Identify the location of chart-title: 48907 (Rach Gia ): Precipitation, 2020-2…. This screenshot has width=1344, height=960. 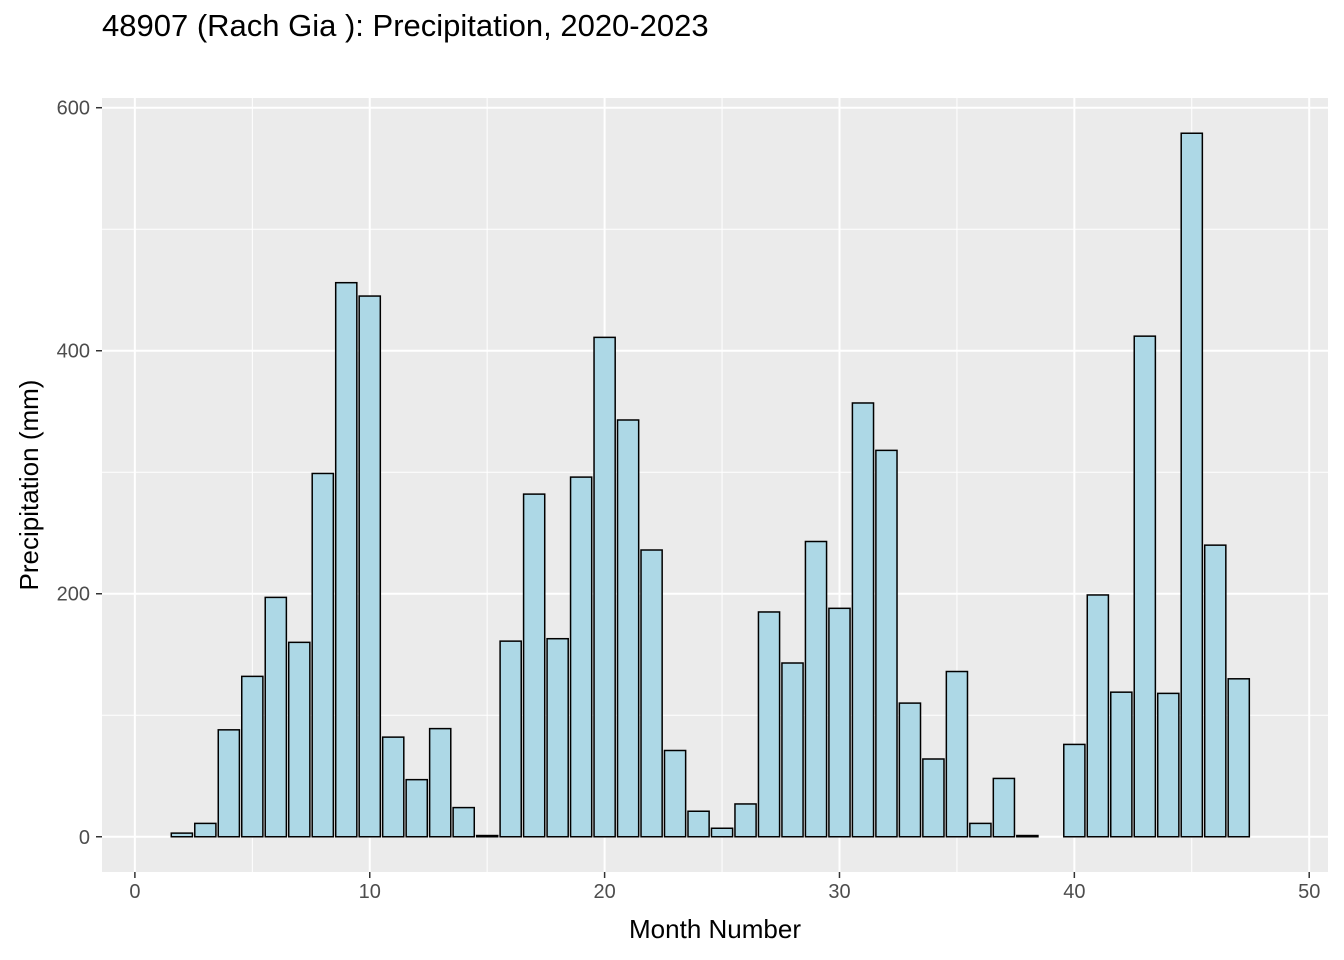
(405, 25).